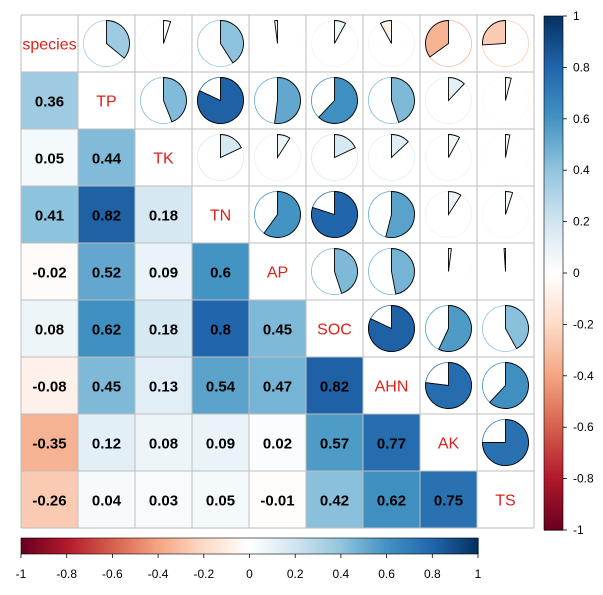 This screenshot has height=595, width=603. Describe the element at coordinates (49, 271) in the screenshot. I see `cell-AP-species` at that location.